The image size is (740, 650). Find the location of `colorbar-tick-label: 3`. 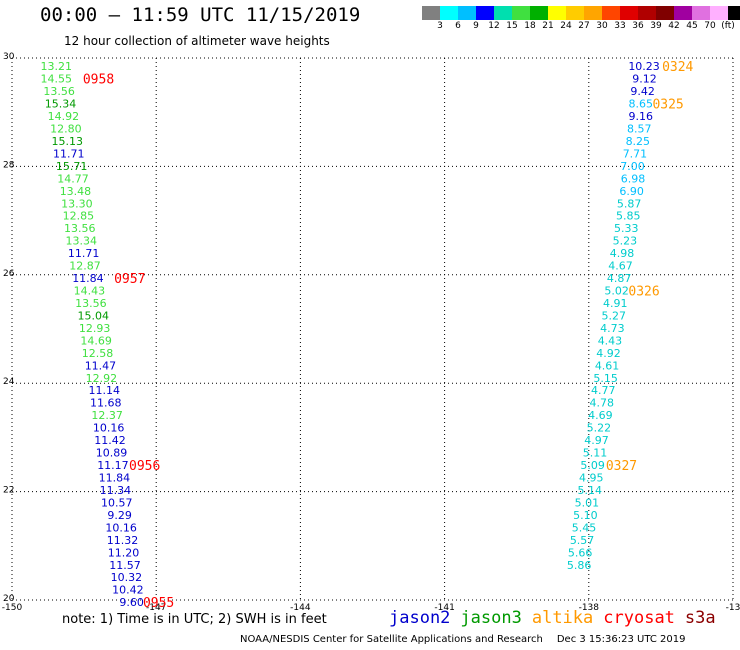

colorbar-tick-label: 3 is located at coordinates (440, 26).